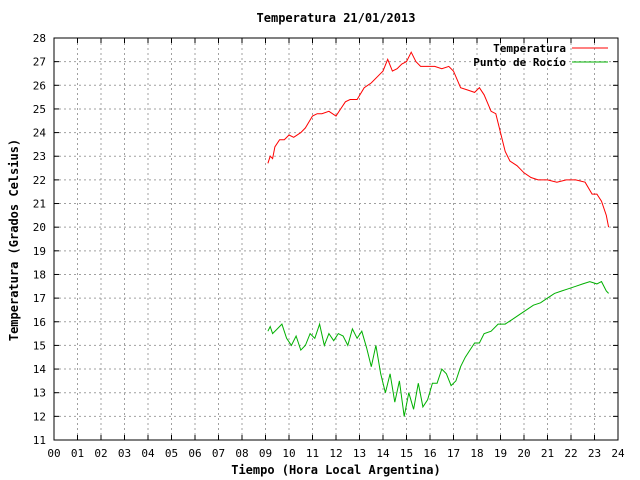 Image resolution: width=640 pixels, height=480 pixels. What do you see at coordinates (39, 251) in the screenshot?
I see `y-tick-label: 19` at bounding box center [39, 251].